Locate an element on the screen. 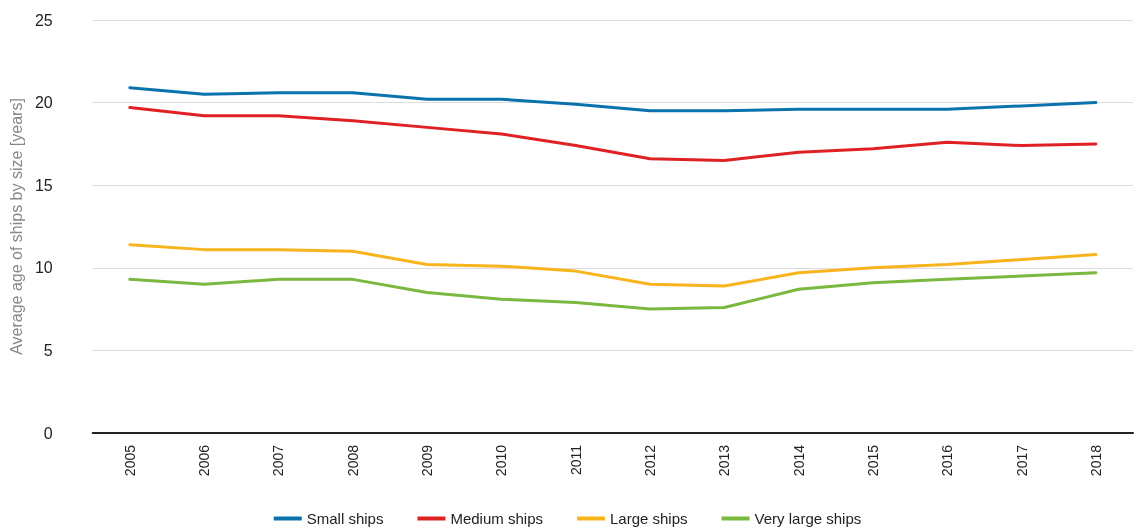 The image size is (1135, 531). y-axis-title: Average age of ships by size [years] is located at coordinates (16, 226).